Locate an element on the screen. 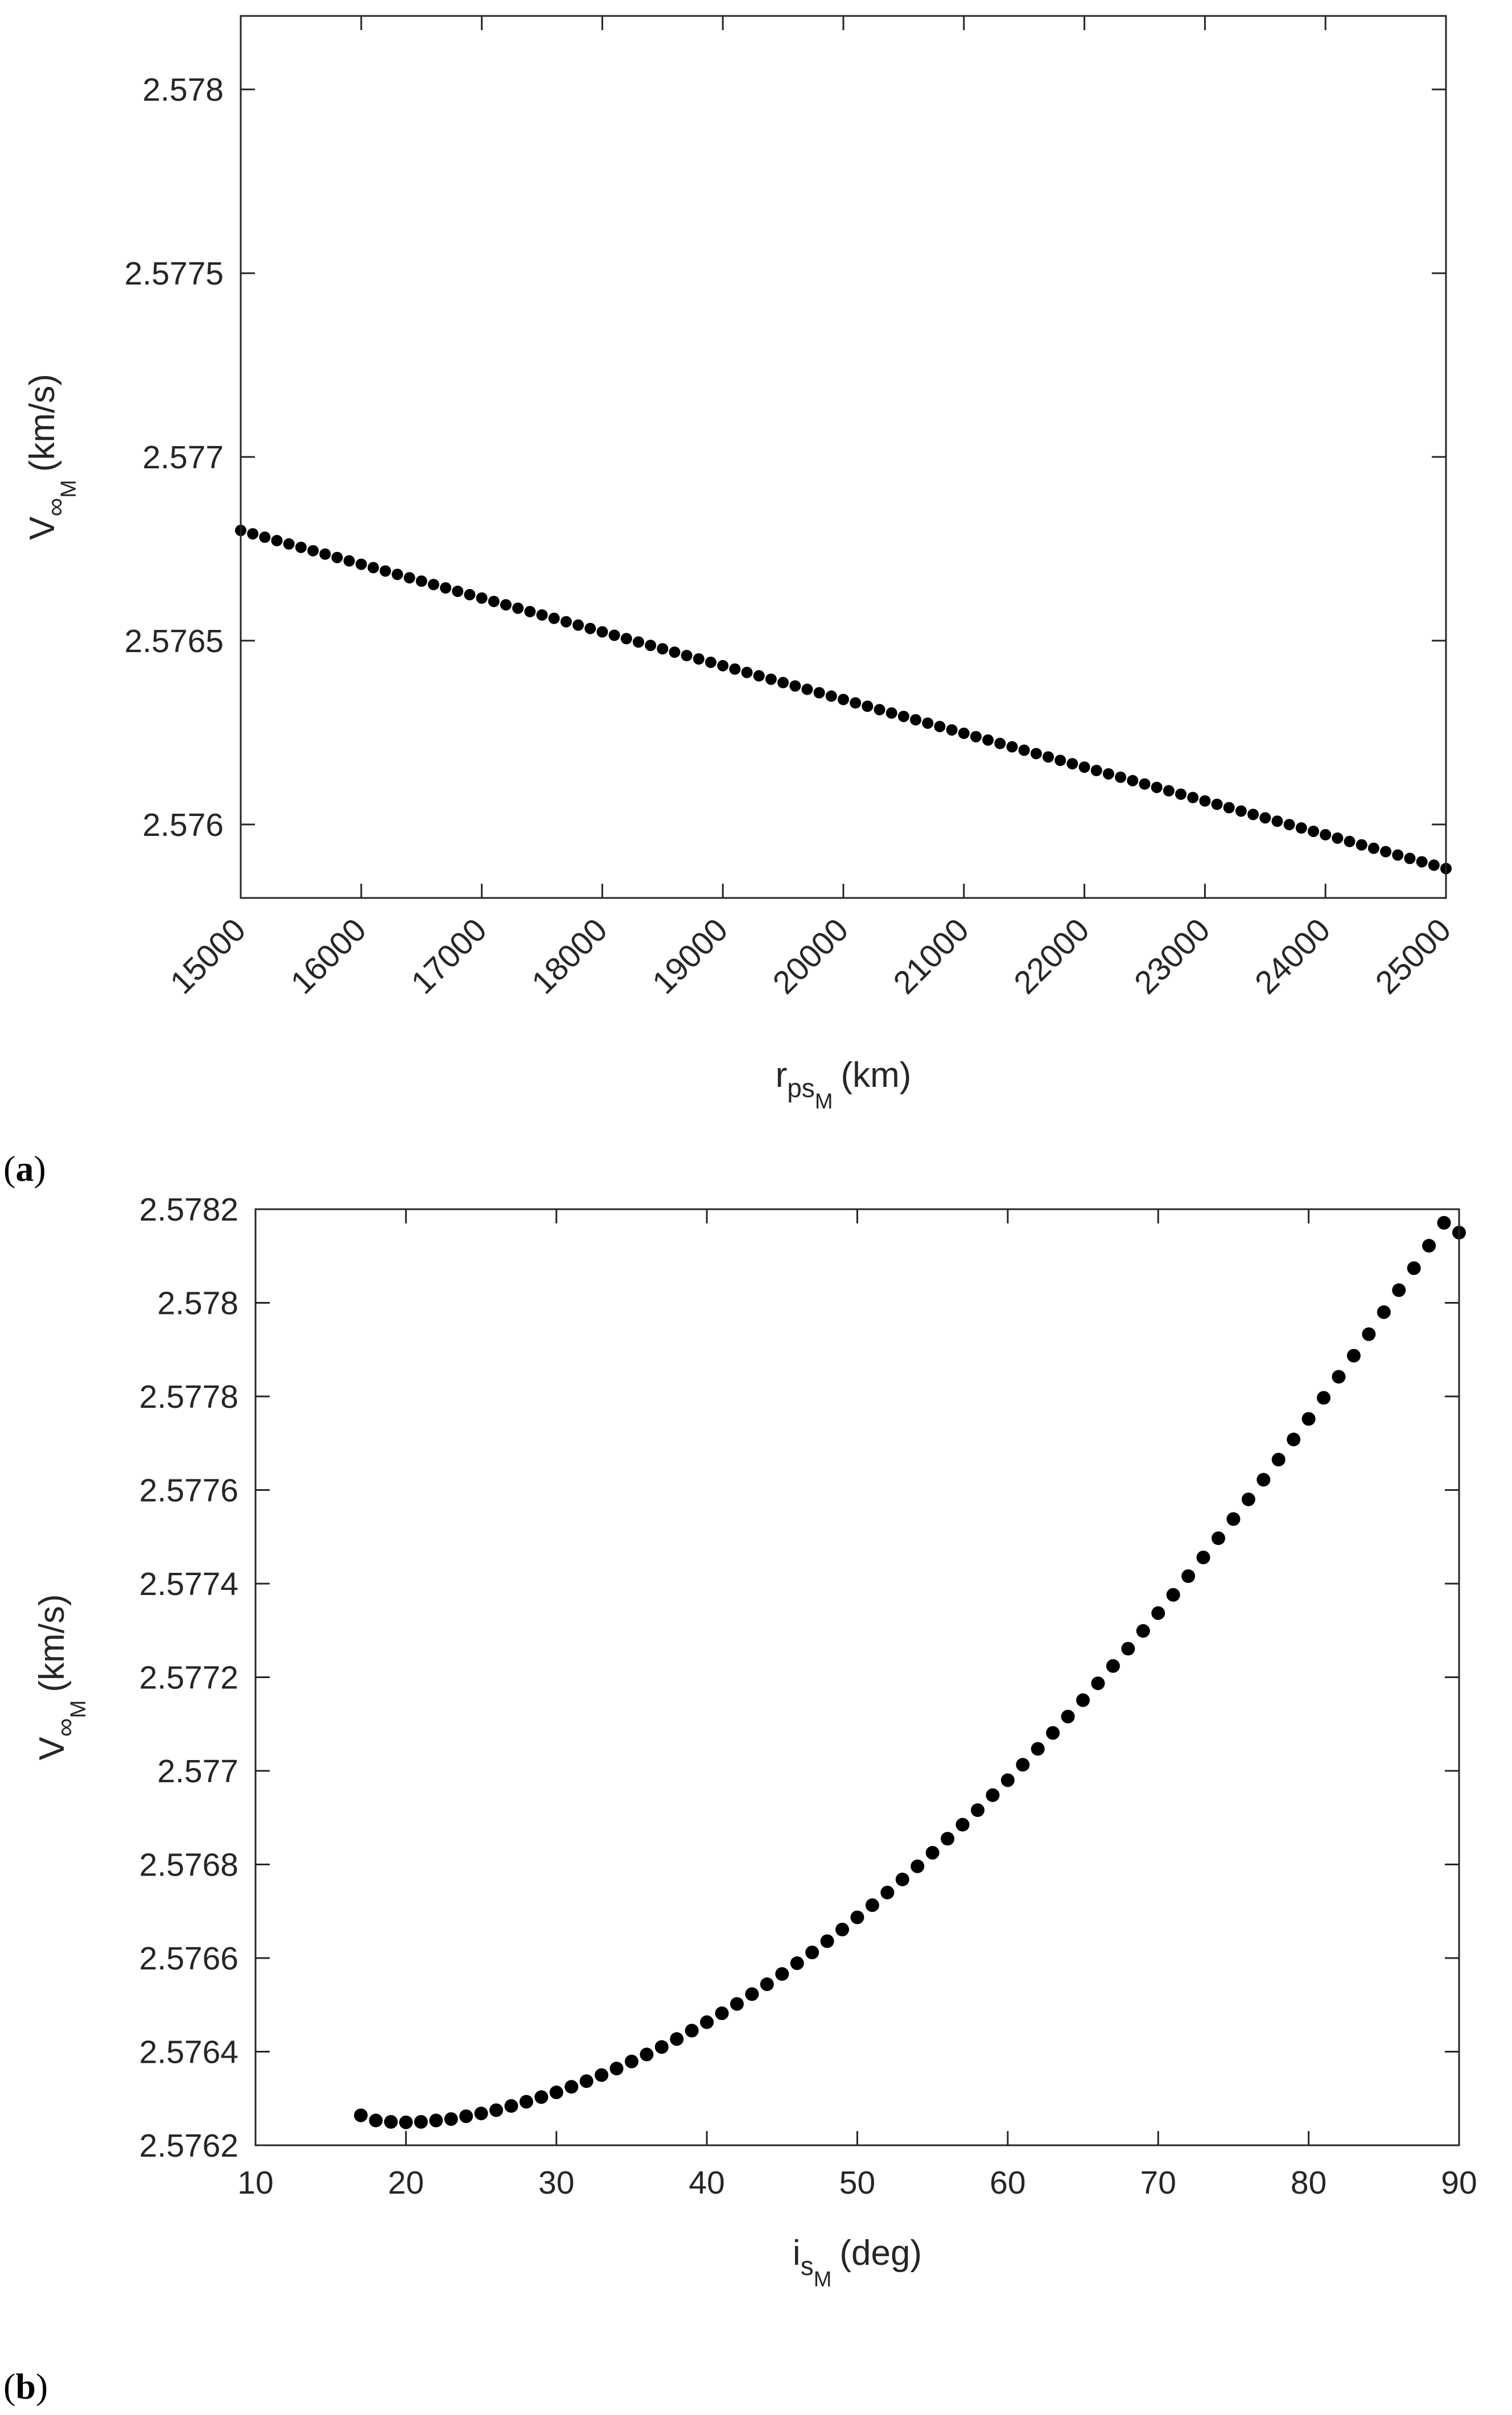  x-tick-label: 16000 is located at coordinates (329, 957).